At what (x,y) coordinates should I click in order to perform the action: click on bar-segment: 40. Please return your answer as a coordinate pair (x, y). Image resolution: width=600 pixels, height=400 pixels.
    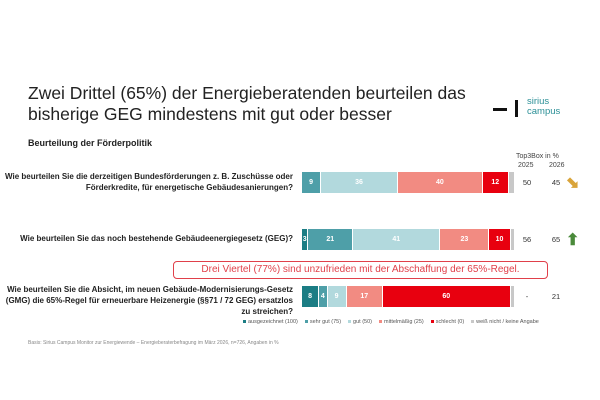
    Looking at the image, I should click on (440, 182).